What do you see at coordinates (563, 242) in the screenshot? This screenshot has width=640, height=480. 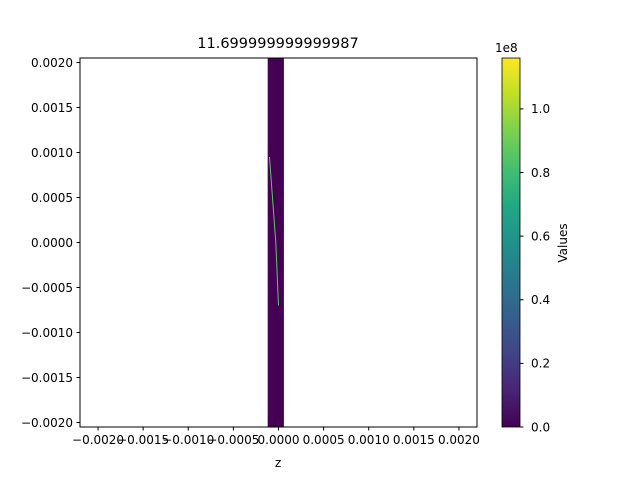 I see `colorbar-label: Values` at bounding box center [563, 242].